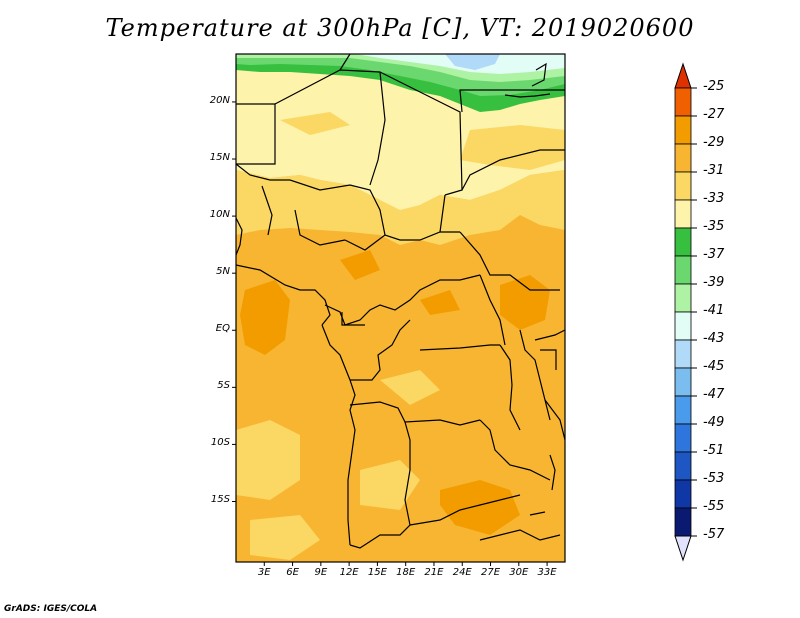 The height and width of the screenshot is (618, 800). I want to click on lon-tick-label: 12E, so click(349, 572).